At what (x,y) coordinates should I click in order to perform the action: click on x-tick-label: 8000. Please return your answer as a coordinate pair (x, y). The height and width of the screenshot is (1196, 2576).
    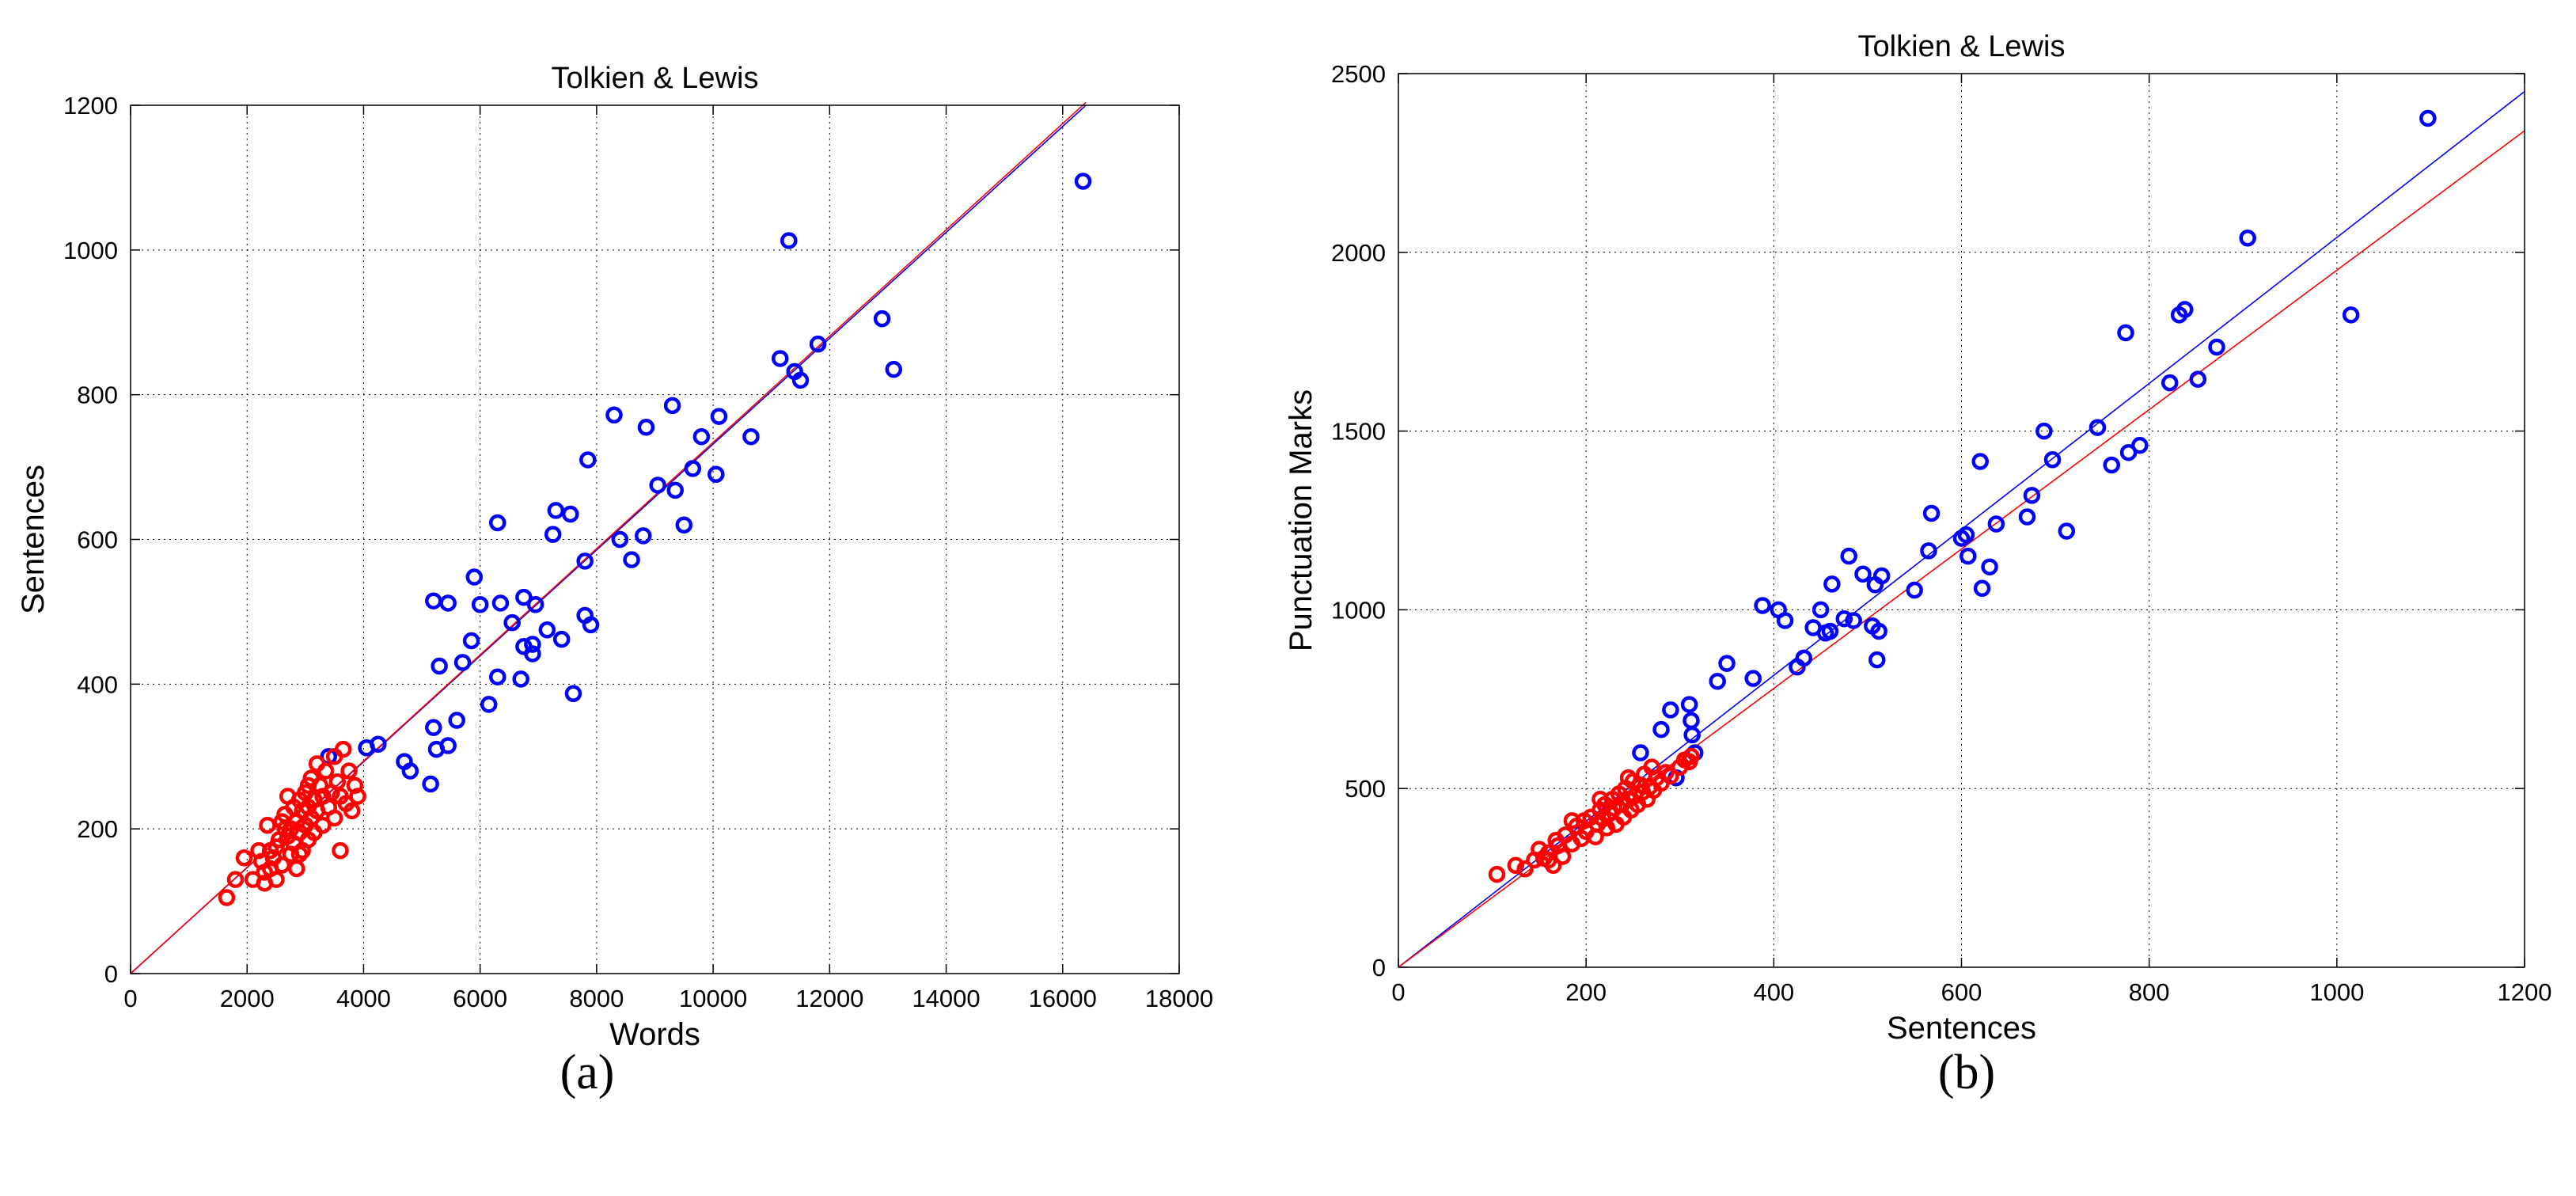
    Looking at the image, I should click on (596, 999).